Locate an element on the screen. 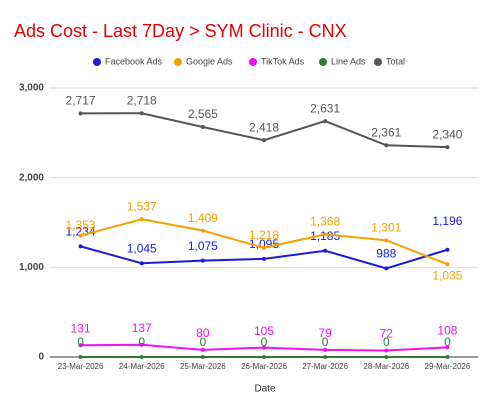  legend-label: Line Ads is located at coordinates (348, 61).